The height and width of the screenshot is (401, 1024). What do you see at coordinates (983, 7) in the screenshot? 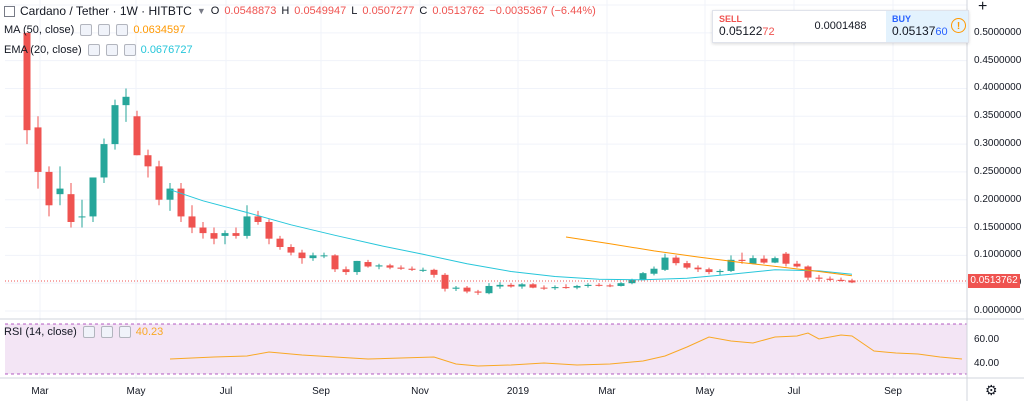
I see `plus-icon: +` at bounding box center [983, 7].